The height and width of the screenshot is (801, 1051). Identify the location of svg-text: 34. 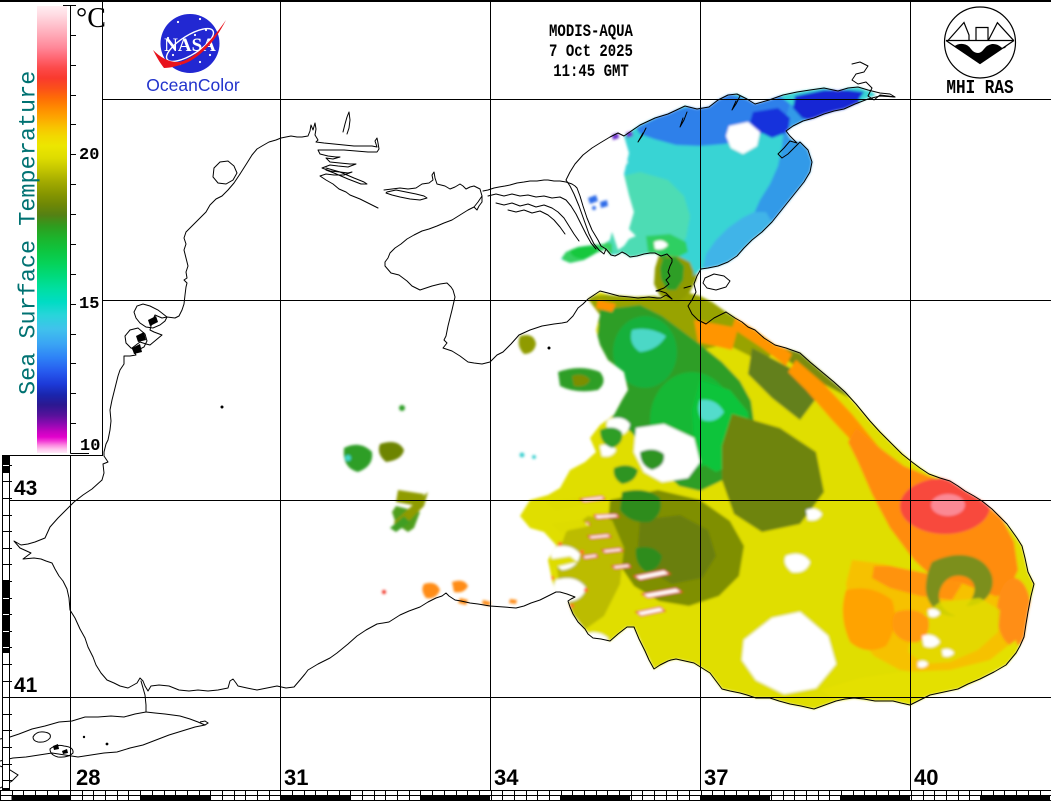
(506, 777).